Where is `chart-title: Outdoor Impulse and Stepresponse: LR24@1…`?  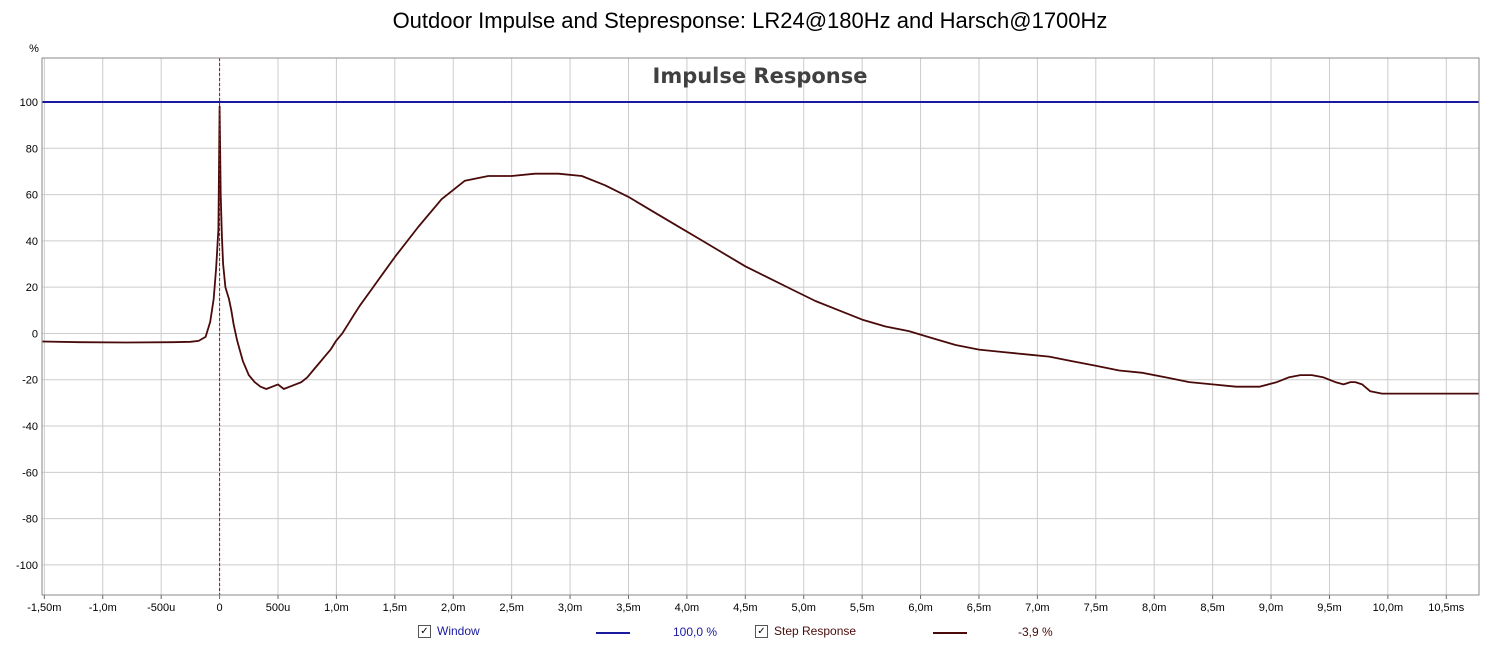 chart-title: Outdoor Impulse and Stepresponse: LR24@1… is located at coordinates (750, 20).